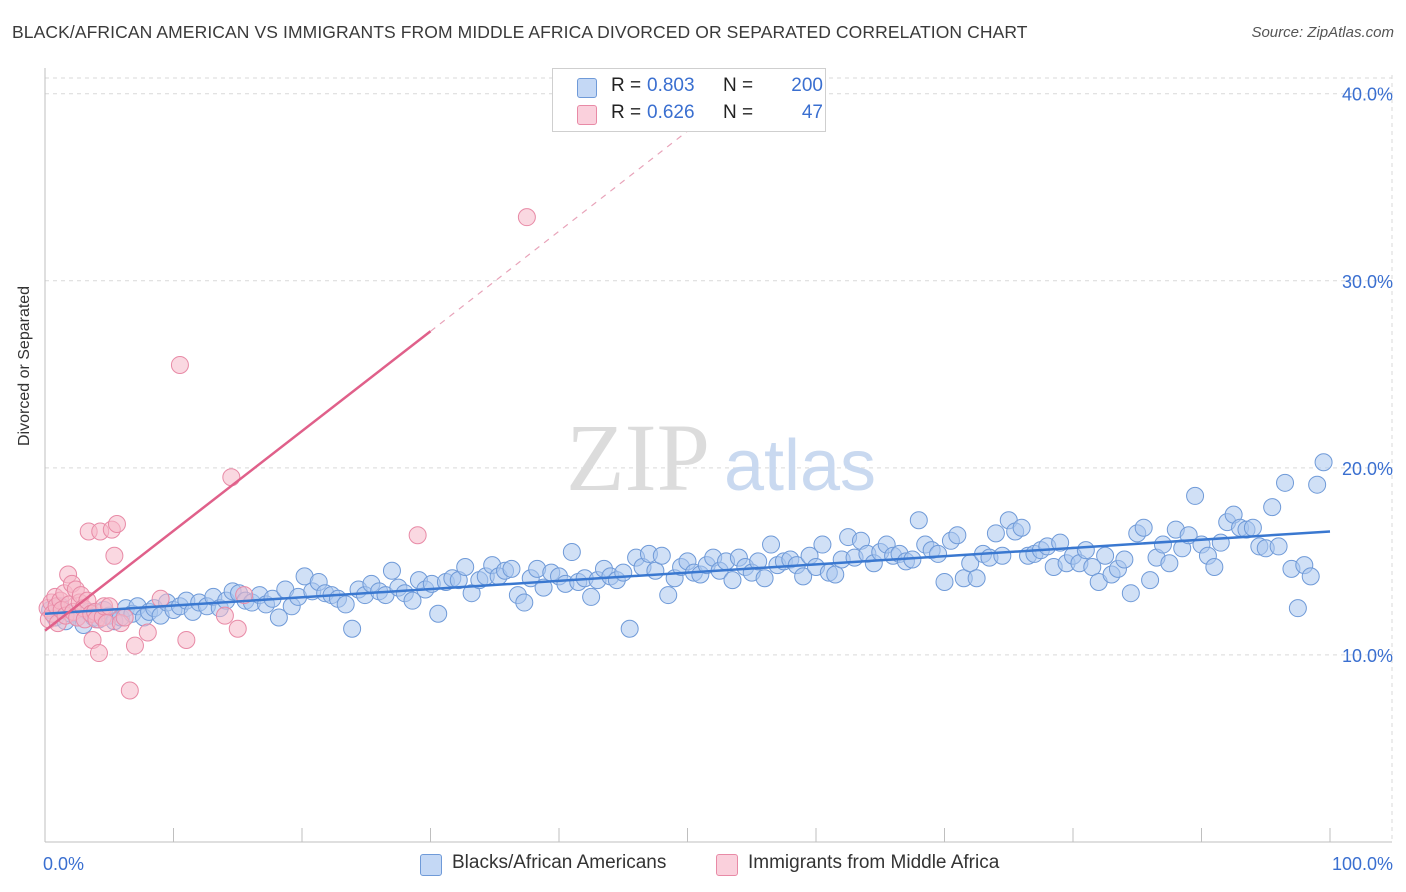 The height and width of the screenshot is (892, 1406). Describe the element at coordinates (1367, 282) in the screenshot. I see `y-tick-label: 30.0%` at that location.